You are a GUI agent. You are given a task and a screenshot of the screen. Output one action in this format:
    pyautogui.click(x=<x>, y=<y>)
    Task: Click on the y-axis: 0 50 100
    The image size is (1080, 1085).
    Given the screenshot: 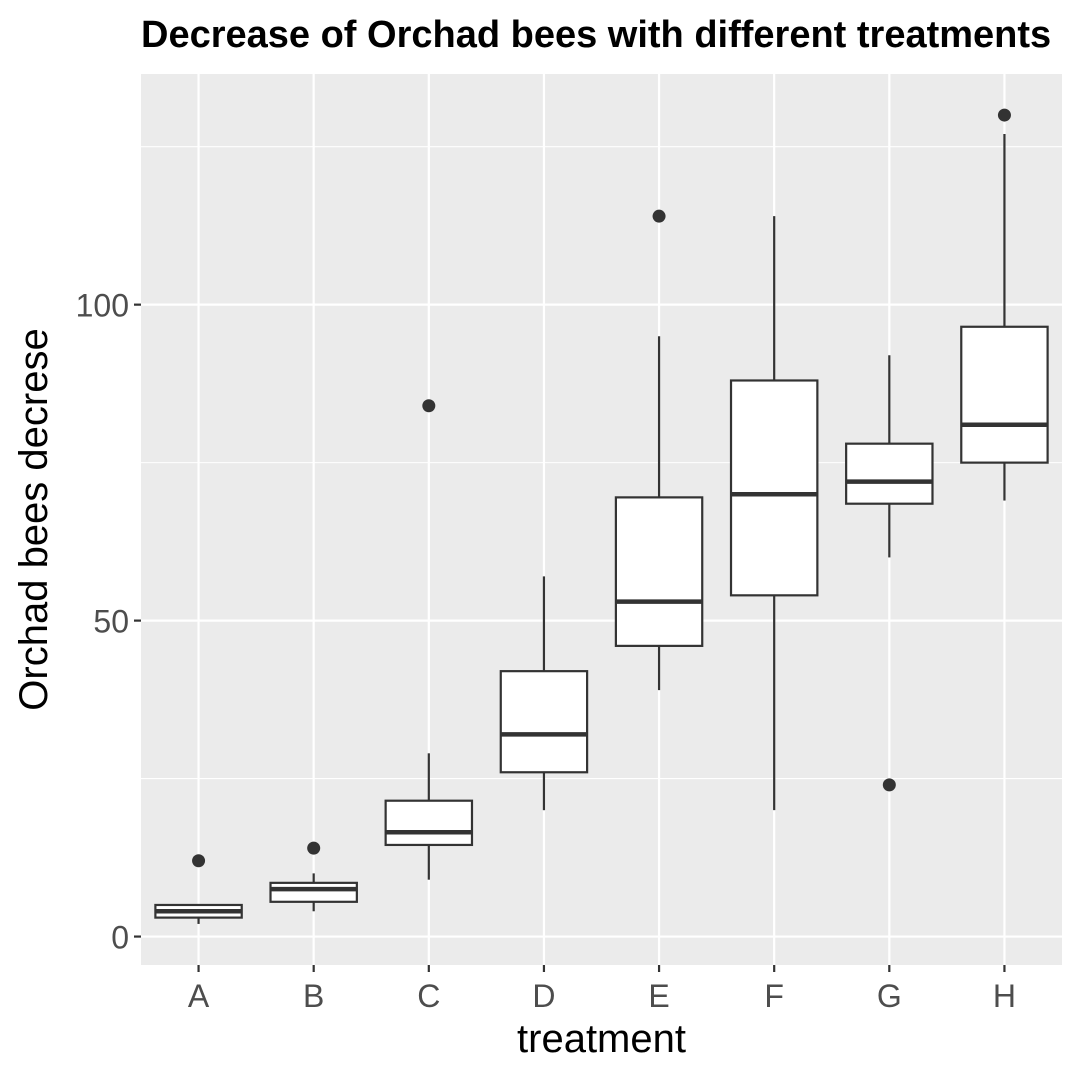 What is the action you would take?
    pyautogui.click(x=108, y=622)
    